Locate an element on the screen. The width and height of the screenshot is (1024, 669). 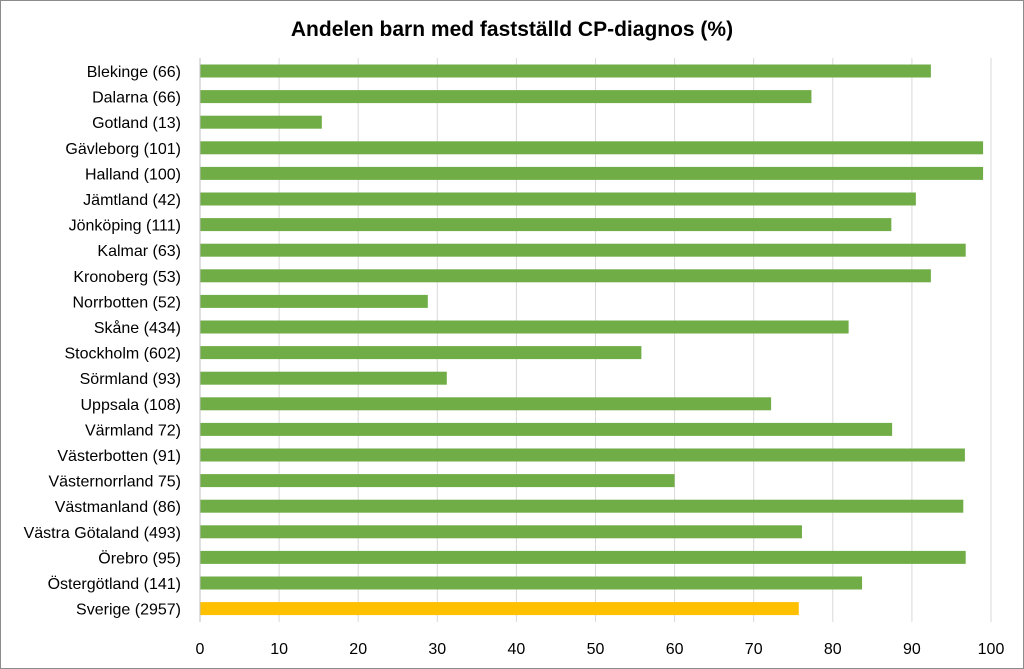
category-label: Kalmar (63) is located at coordinates (139, 251).